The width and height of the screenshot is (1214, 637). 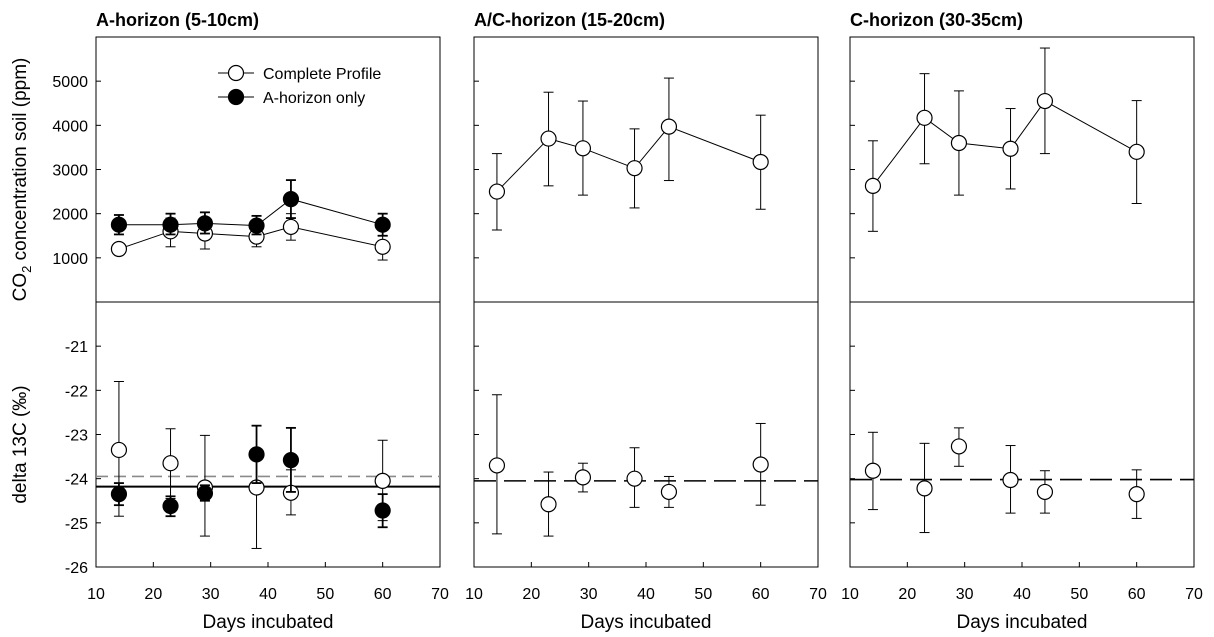 I want to click on panel-title: A-horizon (5-10cm), so click(x=177, y=20).